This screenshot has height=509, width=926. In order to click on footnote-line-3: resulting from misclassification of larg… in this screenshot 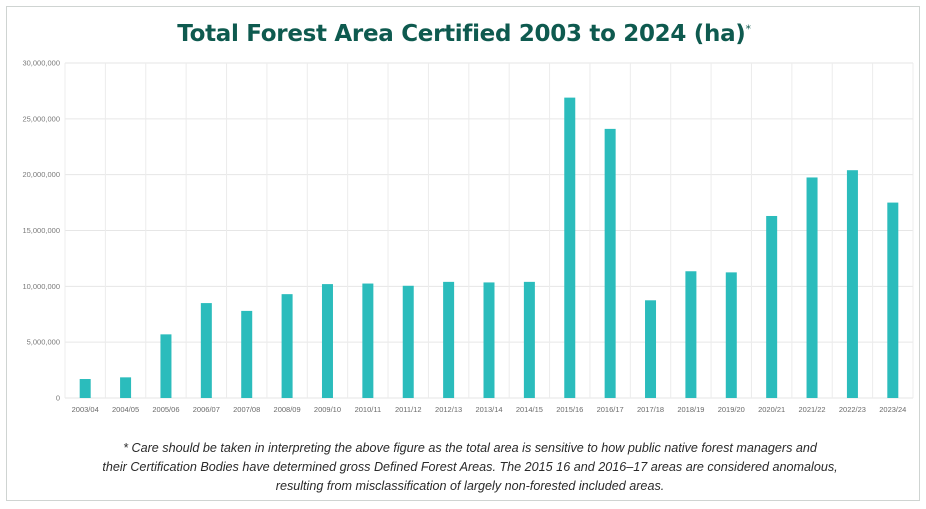, I will do `click(470, 486)`.